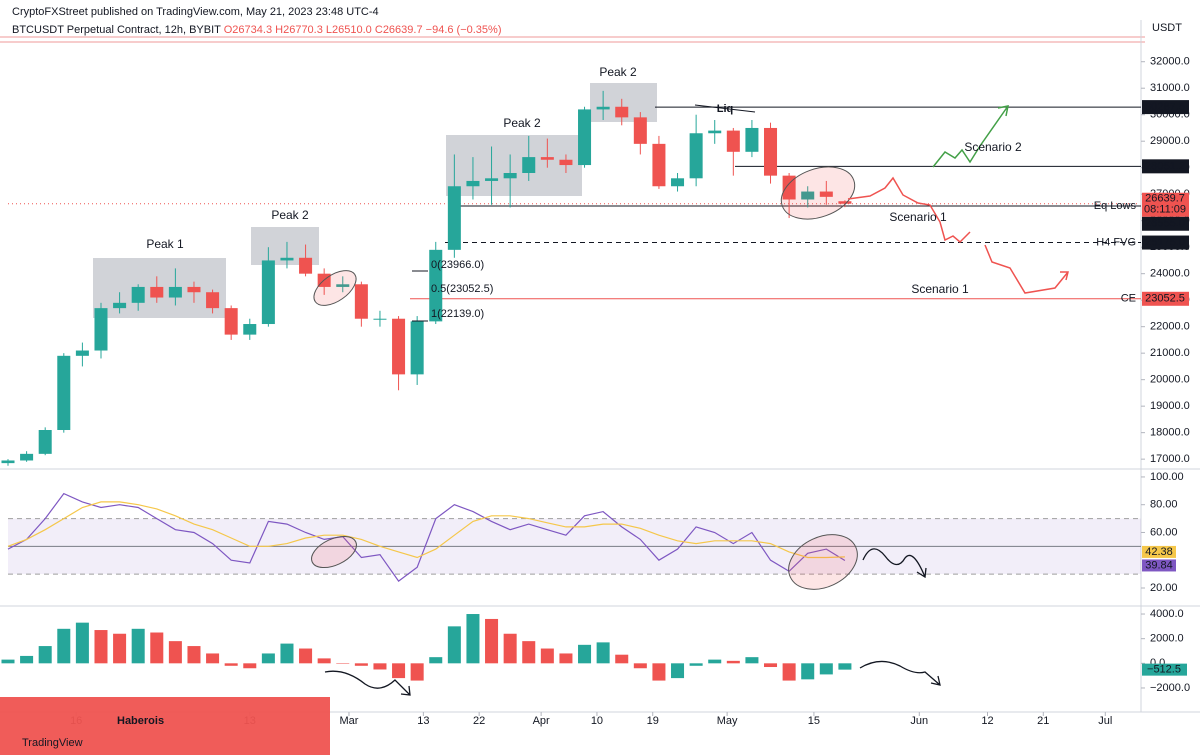 This screenshot has width=1200, height=755. What do you see at coordinates (727, 721) in the screenshot?
I see `x-tick-label: May` at bounding box center [727, 721].